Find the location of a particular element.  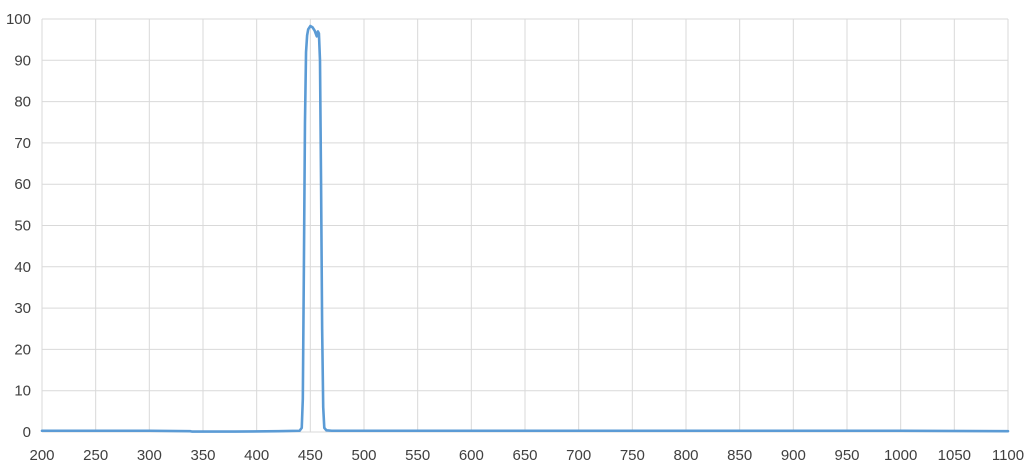

y-tick-label-20: 20 is located at coordinates (22, 349).